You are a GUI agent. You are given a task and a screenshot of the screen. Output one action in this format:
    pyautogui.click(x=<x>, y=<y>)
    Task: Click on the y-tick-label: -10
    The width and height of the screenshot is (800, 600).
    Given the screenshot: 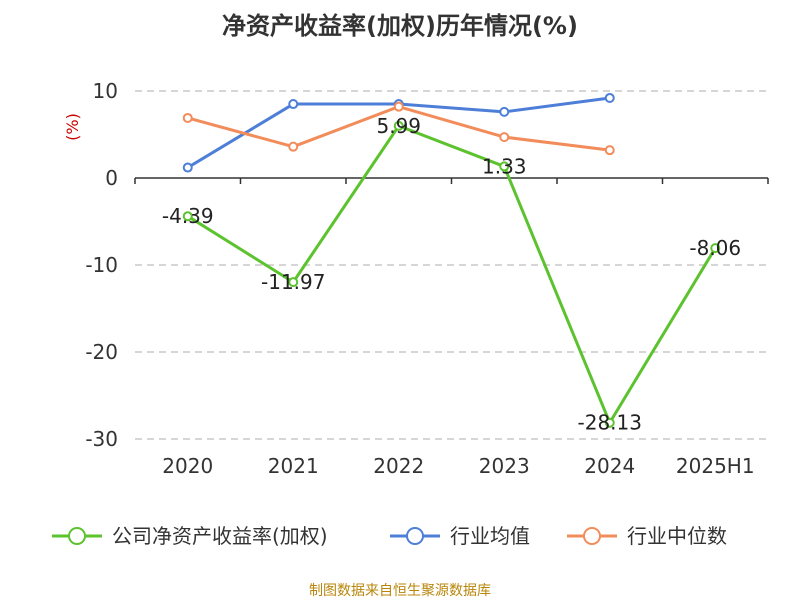 What is the action you would take?
    pyautogui.click(x=101, y=265)
    